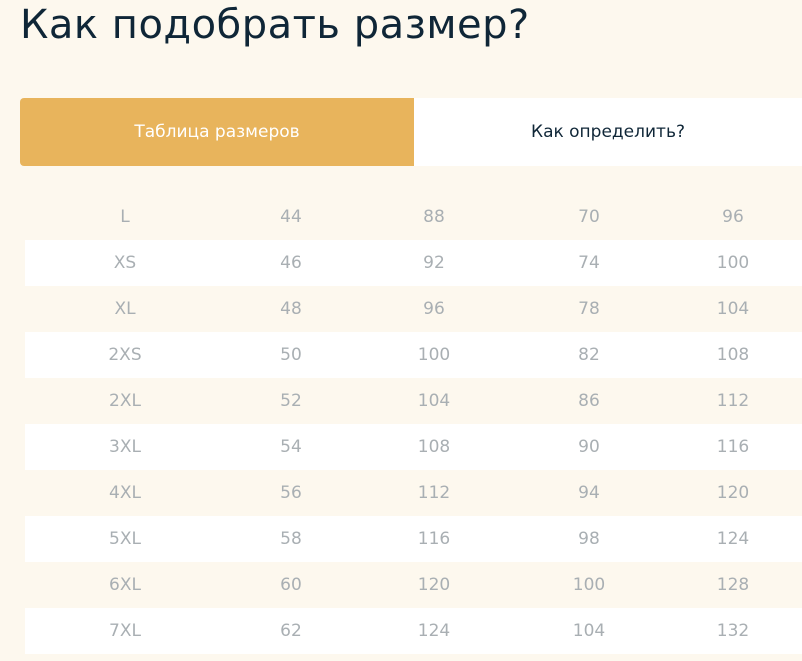 Image resolution: width=802 pixels, height=661 pixels. Describe the element at coordinates (413, 263) in the screenshot. I see `table-row: XS 46 92 74 100` at that location.